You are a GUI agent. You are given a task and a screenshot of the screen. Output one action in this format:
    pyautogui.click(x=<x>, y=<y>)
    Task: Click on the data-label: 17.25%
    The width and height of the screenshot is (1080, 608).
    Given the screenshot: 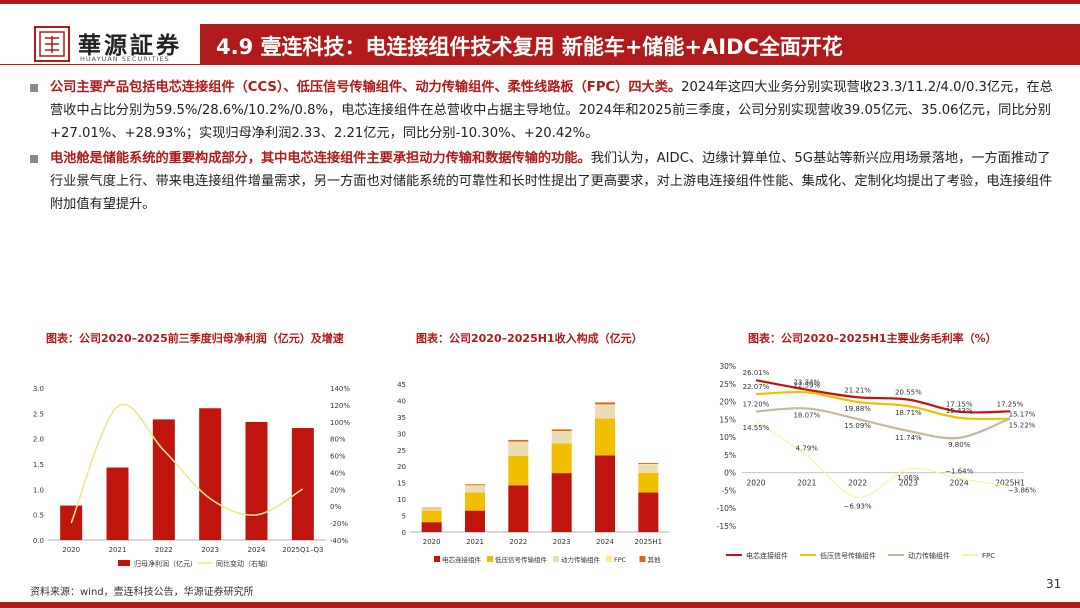 What is the action you would take?
    pyautogui.click(x=1010, y=404)
    